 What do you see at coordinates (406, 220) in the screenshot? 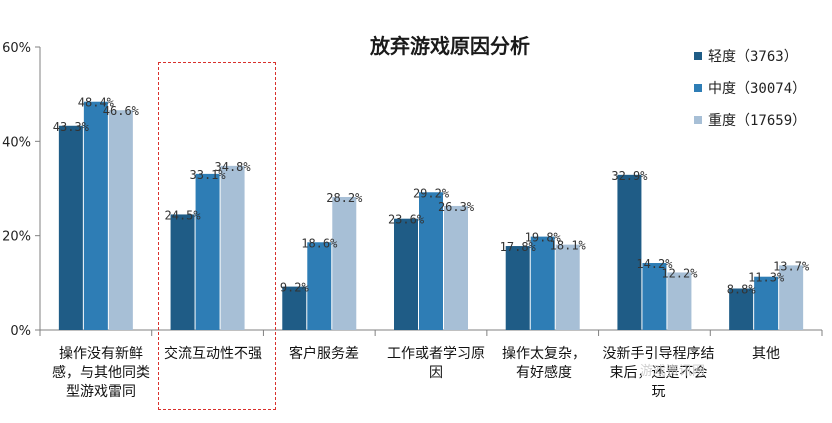
I see `data-label: 23.6%` at bounding box center [406, 220].